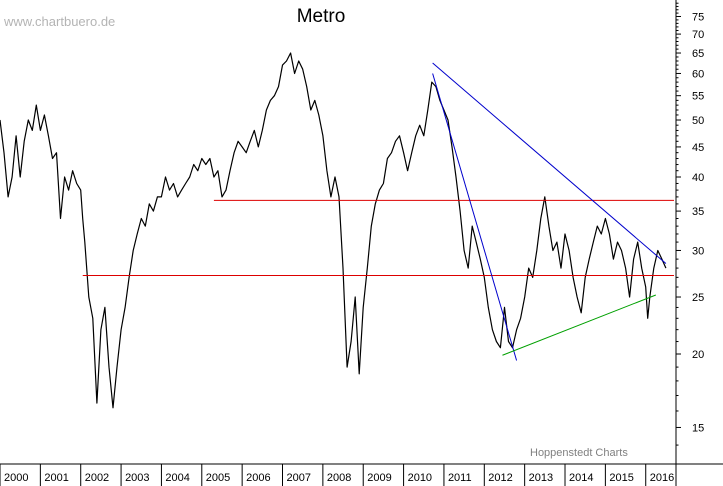  What do you see at coordinates (460, 478) in the screenshot?
I see `x-tick-label: 2011` at bounding box center [460, 478].